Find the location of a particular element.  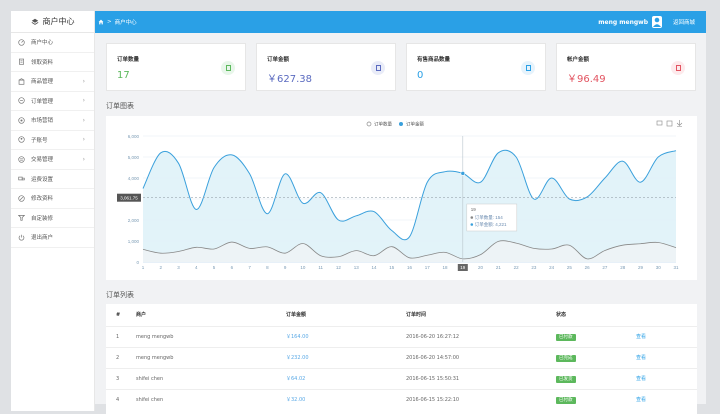

table-section-title: 订单列表 is located at coordinates (120, 295).